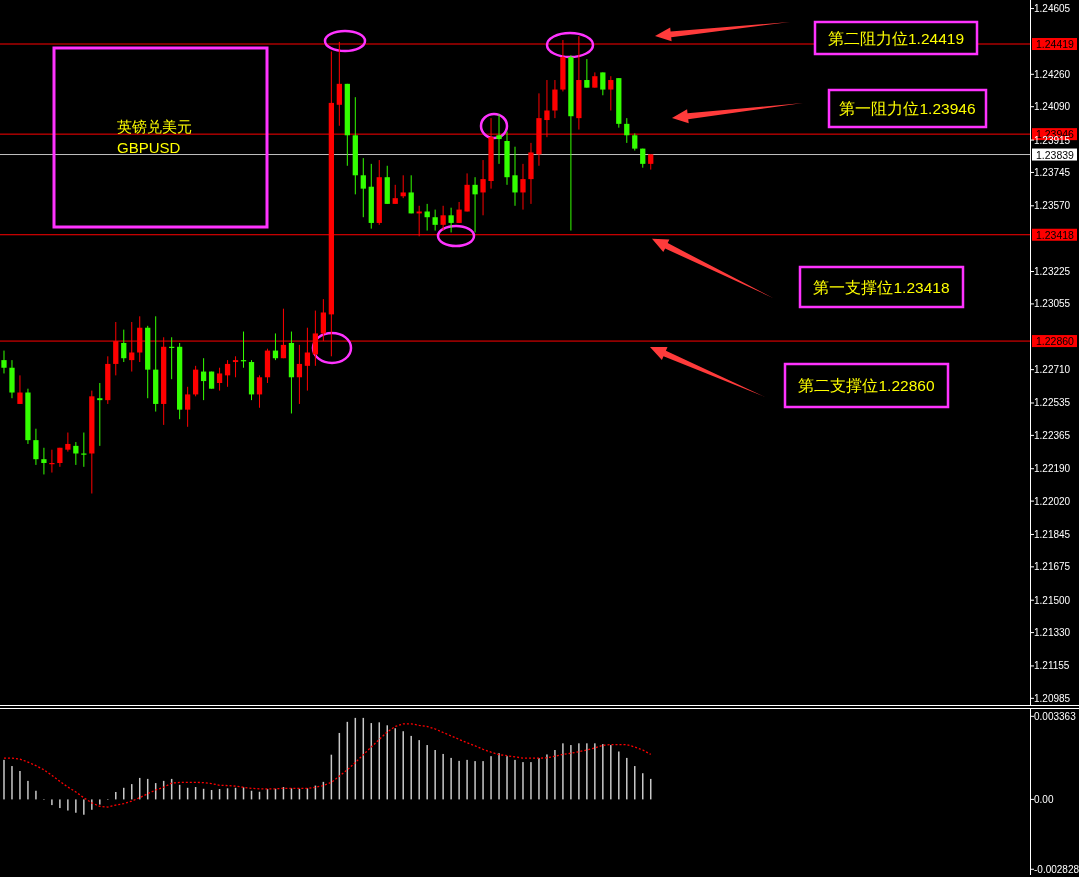  Describe the element at coordinates (1056, 869) in the screenshot. I see `y-tick-label: -0.002828` at that location.